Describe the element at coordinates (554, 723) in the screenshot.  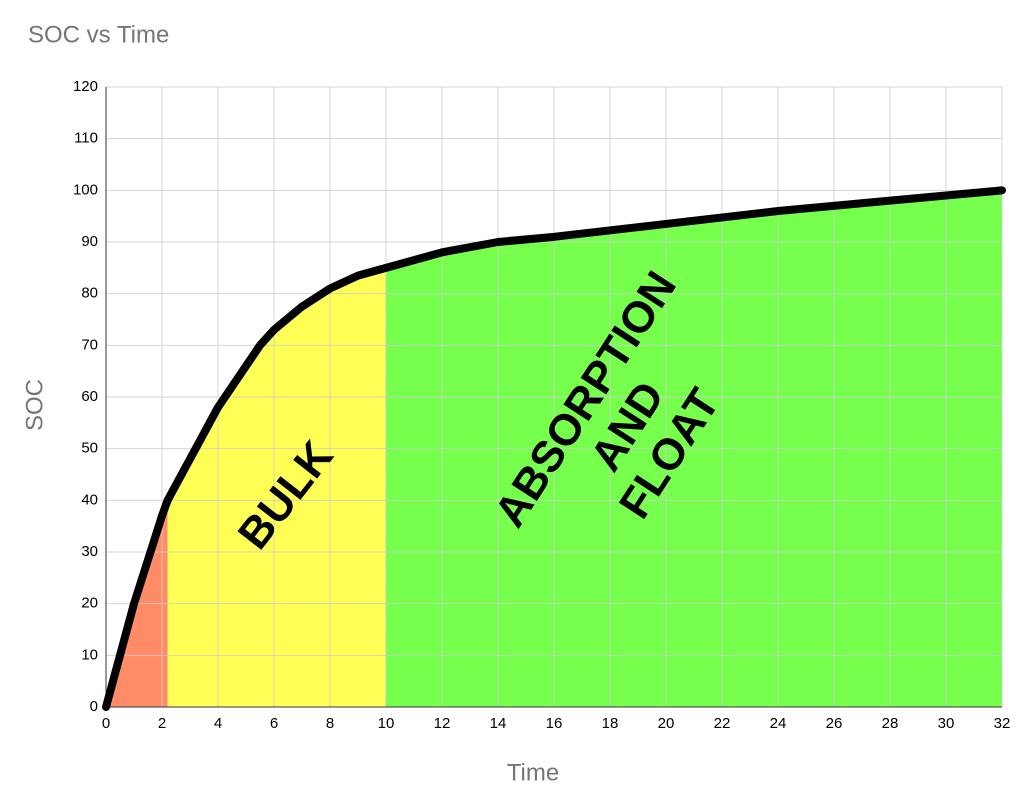
I see `x-tick-label: 16` at that location.